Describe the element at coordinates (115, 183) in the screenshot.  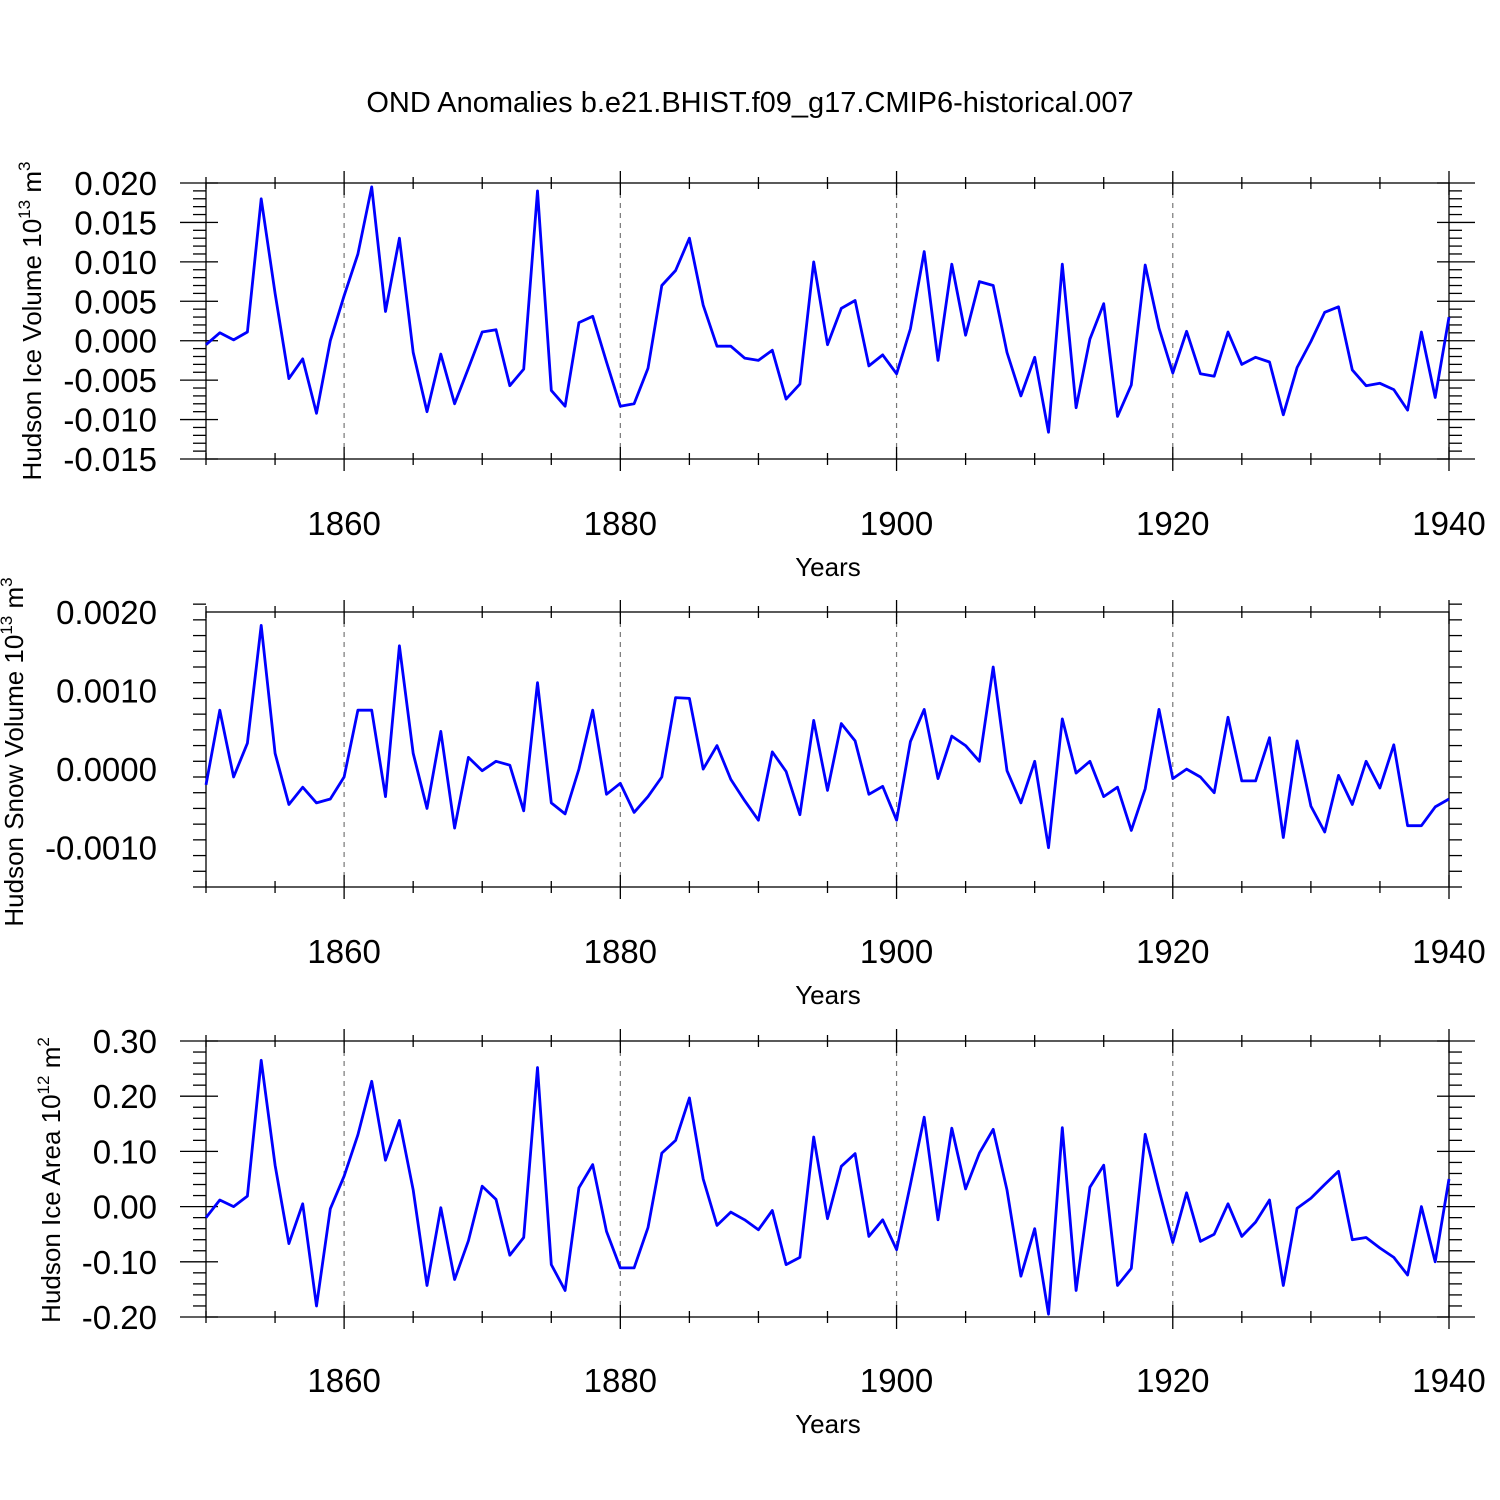
I see `y-tick-label: 0.020` at that location.